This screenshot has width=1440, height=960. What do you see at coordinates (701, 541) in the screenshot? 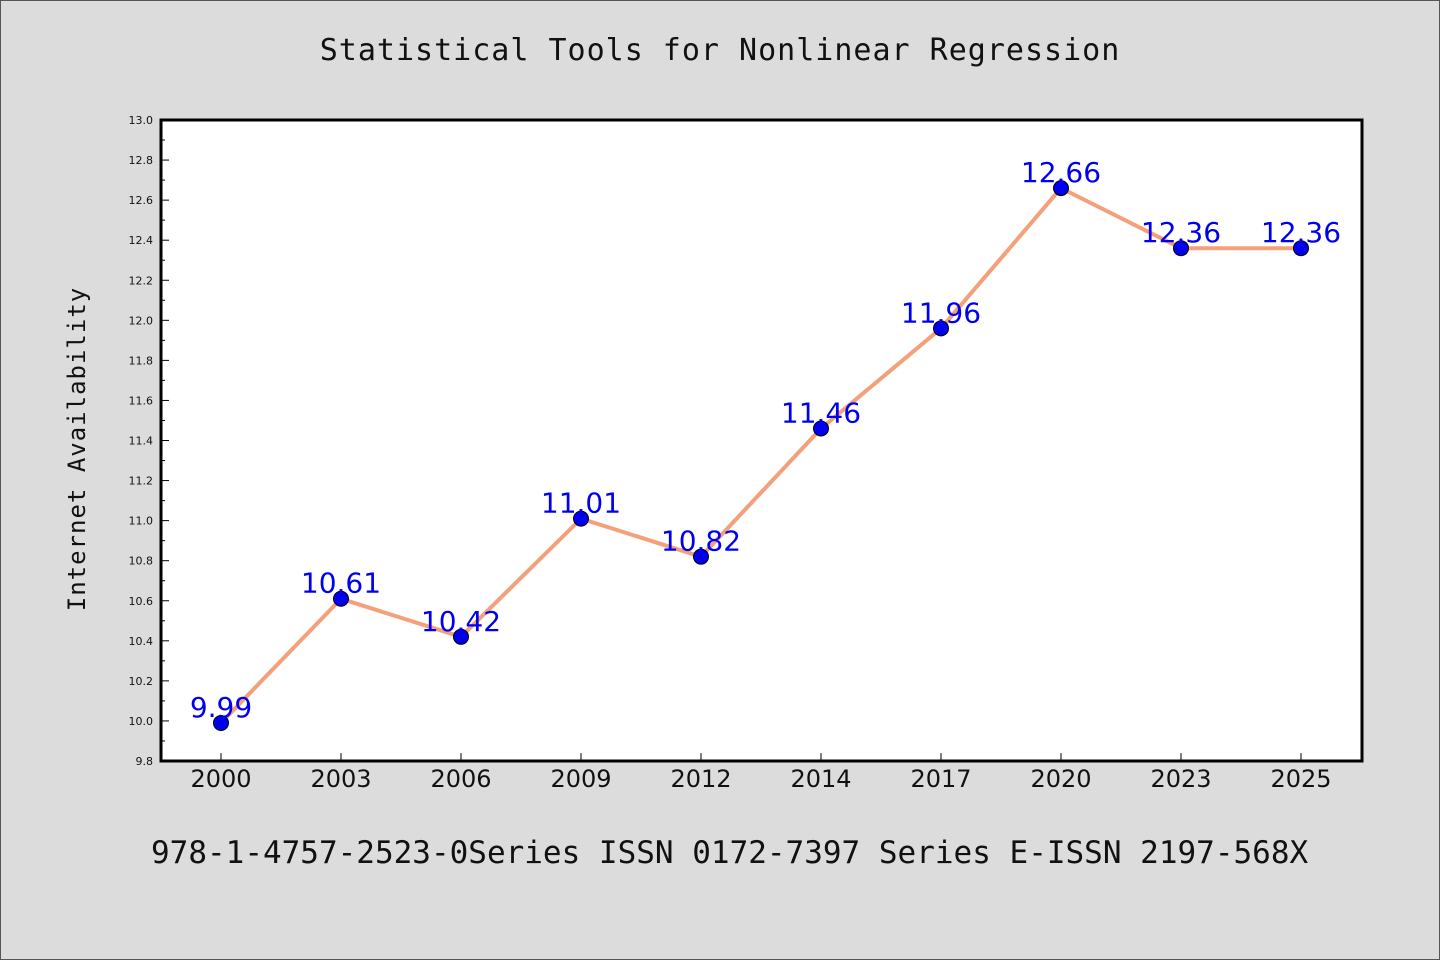
I see `data-label: 10.82` at bounding box center [701, 541].